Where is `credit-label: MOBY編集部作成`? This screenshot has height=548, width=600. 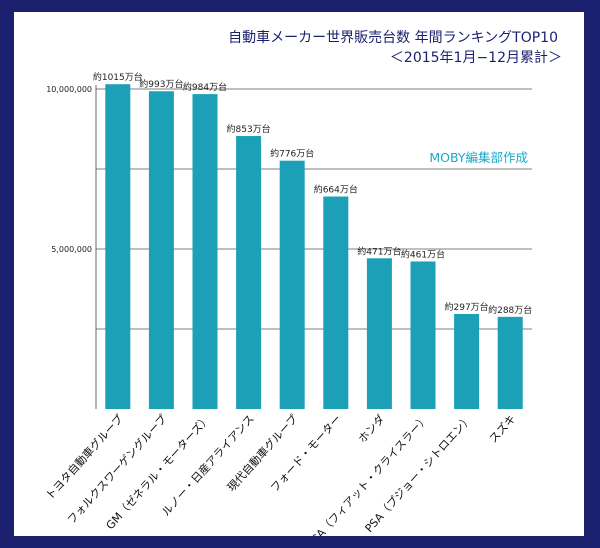
credit-label: MOBY編集部作成 is located at coordinates (478, 157).